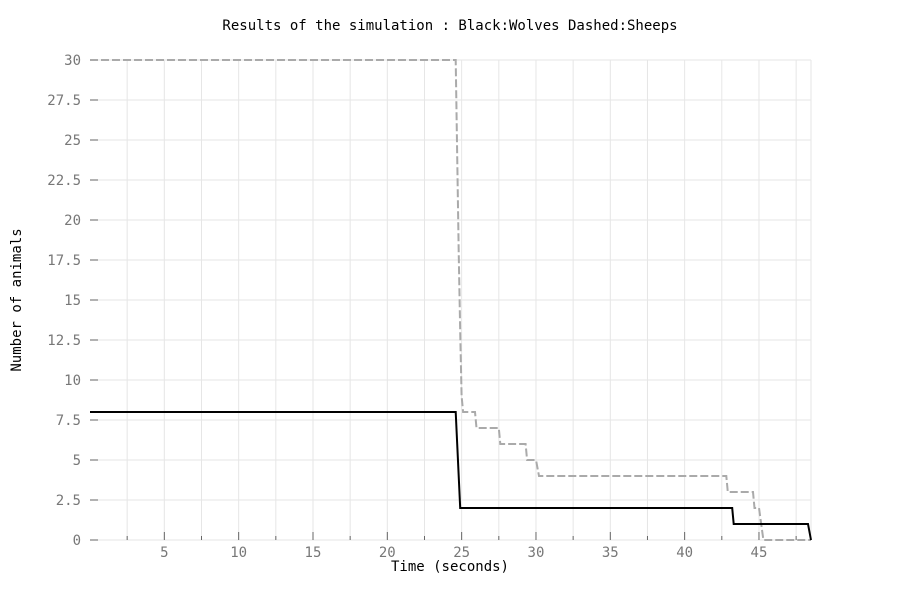 Image resolution: width=900 pixels, height=600 pixels. Describe the element at coordinates (68, 421) in the screenshot. I see `y-tick-label: 7.5` at that location.